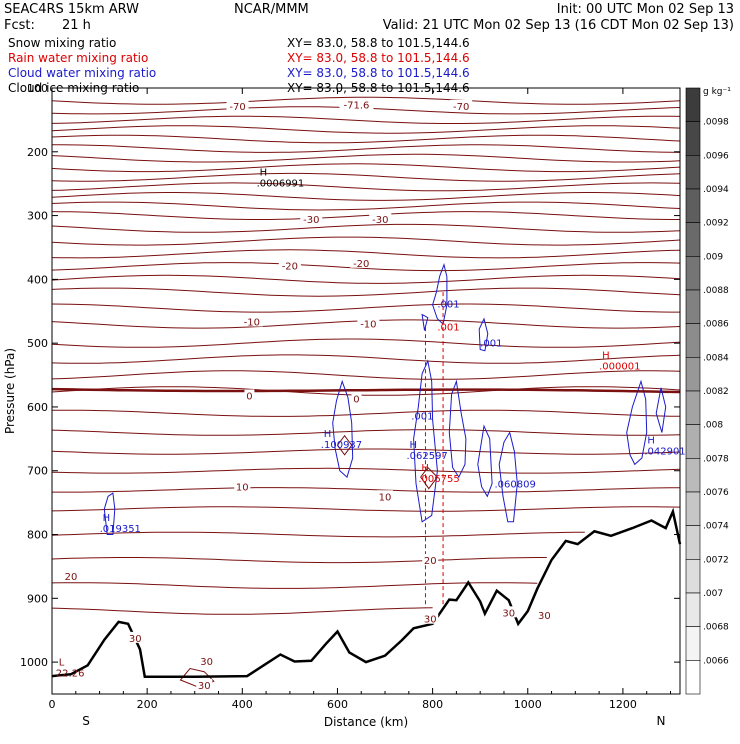  I want to click on y-tick-label: 800, so click(37, 535).